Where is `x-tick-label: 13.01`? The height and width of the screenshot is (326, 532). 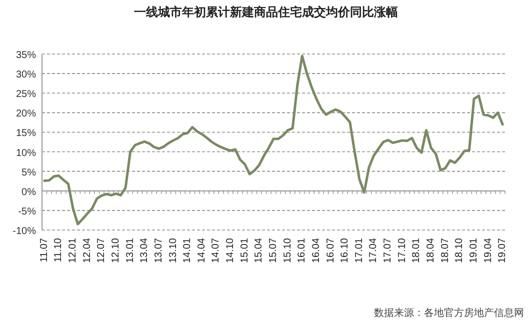 x-tick-label: 13.01 is located at coordinates (130, 251).